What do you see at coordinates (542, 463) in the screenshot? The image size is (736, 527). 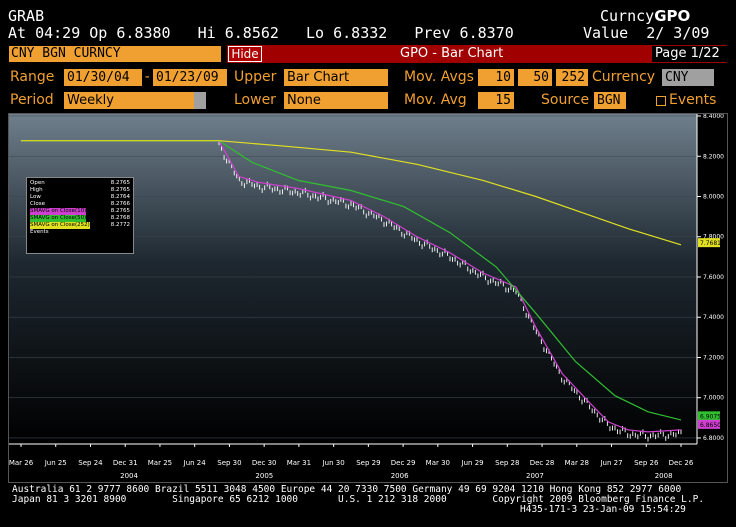 I see `x-tick-label: Dec 28` at bounding box center [542, 463].